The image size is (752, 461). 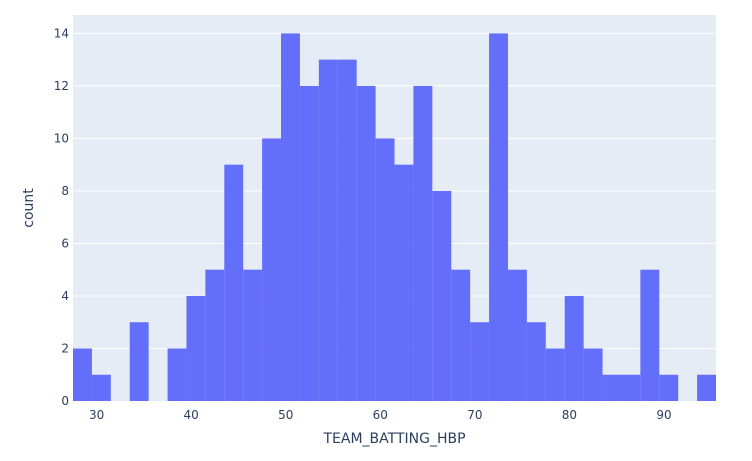 I want to click on y-axis-title: count, so click(x=29, y=208).